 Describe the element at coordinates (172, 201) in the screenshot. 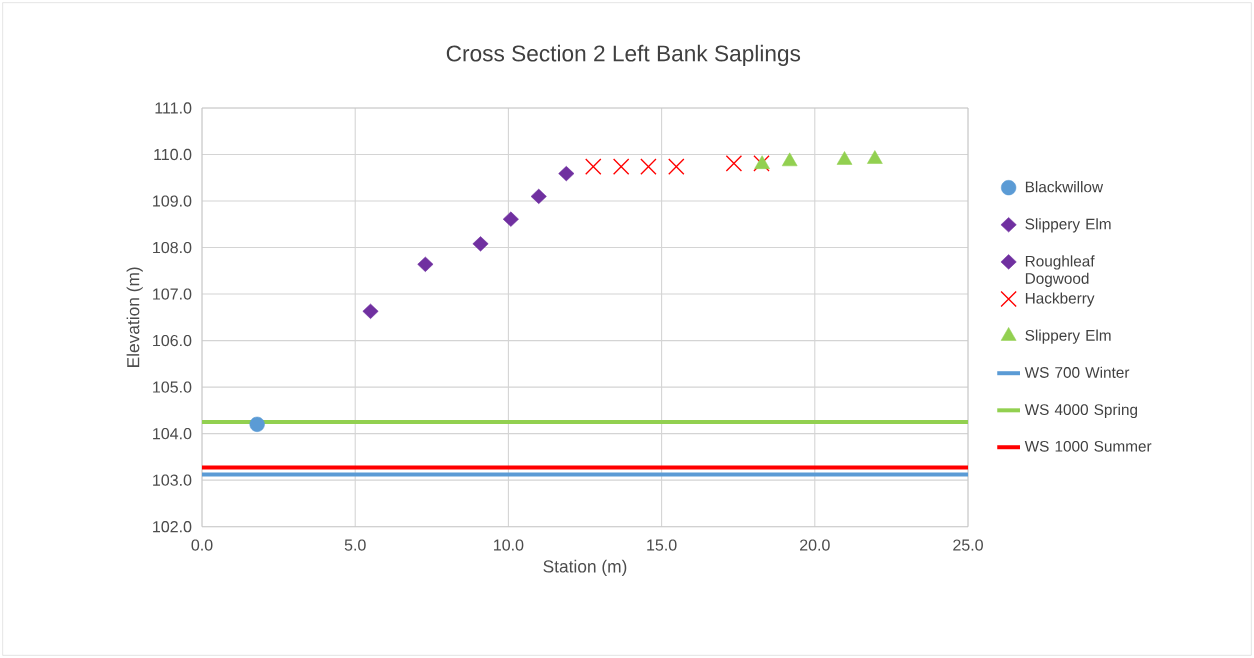

I see `y-tick-label: 109.0` at that location.